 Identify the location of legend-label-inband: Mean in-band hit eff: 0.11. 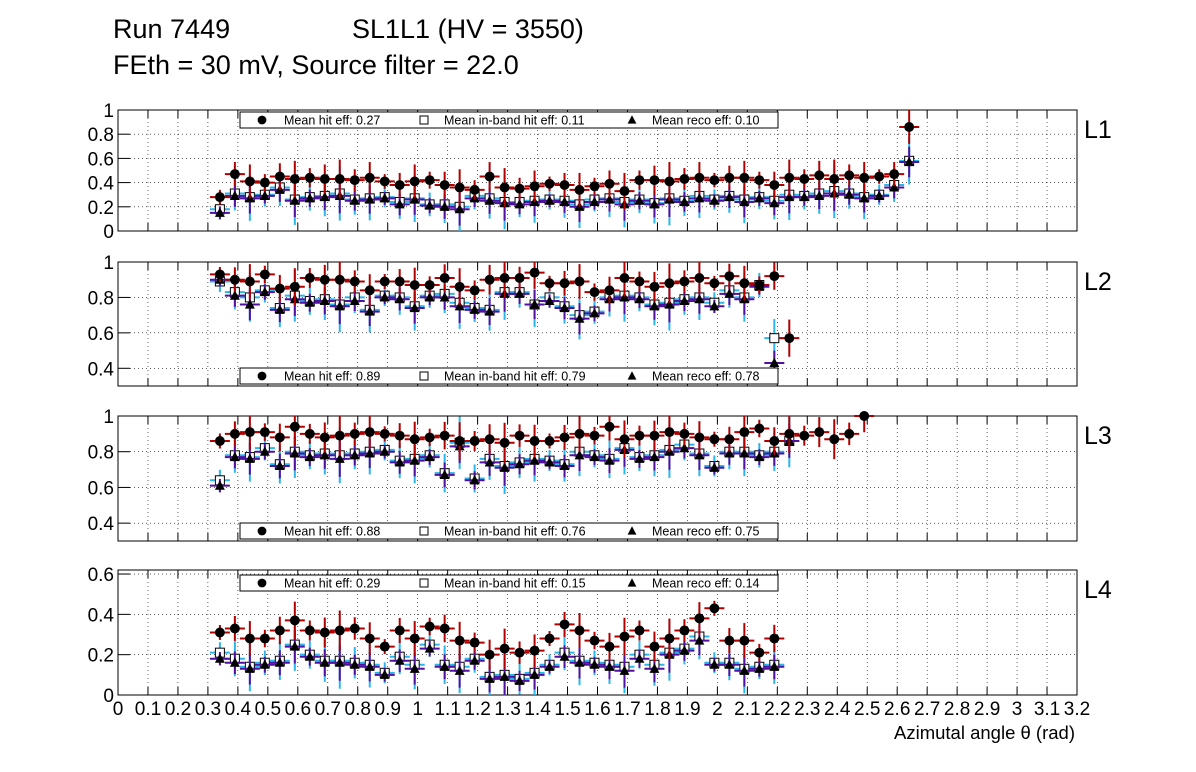
(514, 121).